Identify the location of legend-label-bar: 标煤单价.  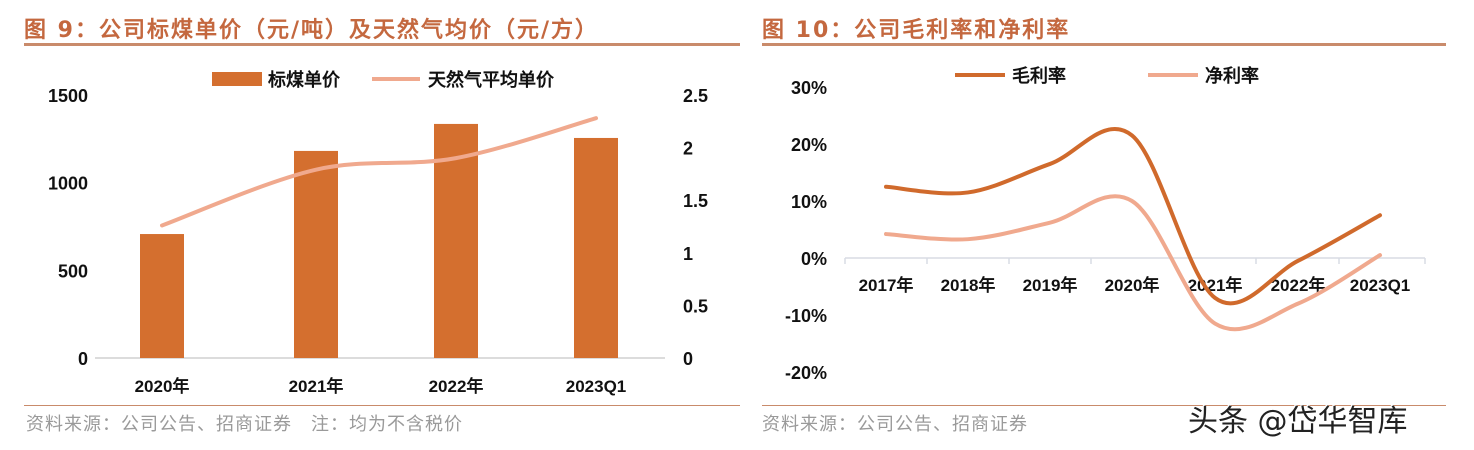
(304, 79).